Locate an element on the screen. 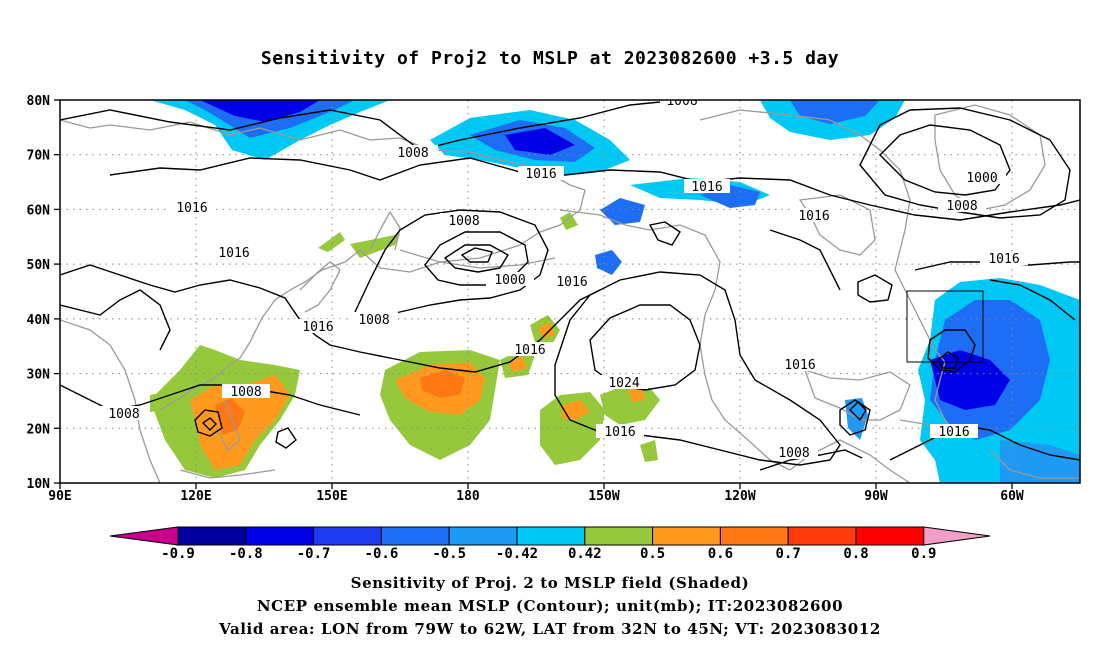  contour-992-aleutian is located at coordinates (476, 258).